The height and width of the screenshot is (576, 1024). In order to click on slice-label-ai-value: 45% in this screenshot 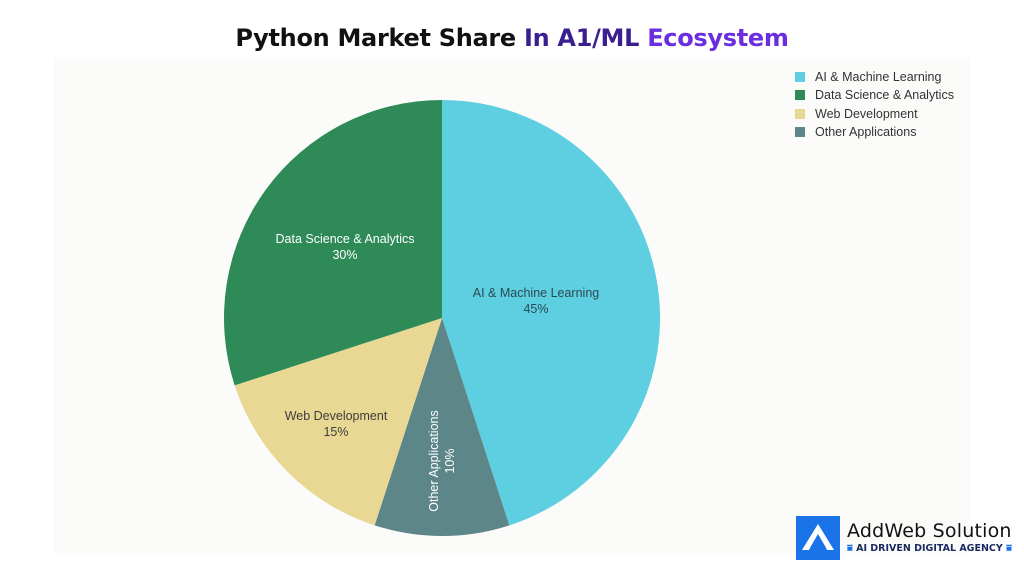, I will do `click(536, 309)`.